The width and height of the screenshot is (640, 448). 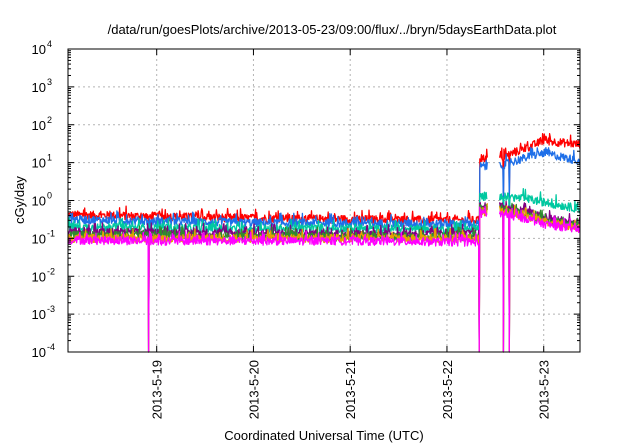 What do you see at coordinates (447, 389) in the screenshot?
I see `x-tick-label: 2013-5-22` at bounding box center [447, 389].